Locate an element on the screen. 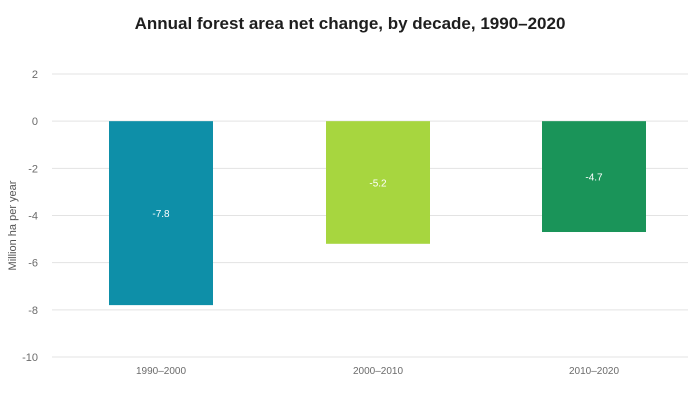 Image resolution: width=700 pixels, height=405 pixels. value-labels: -7.8 -5.2 -4.7 is located at coordinates (377, 197).